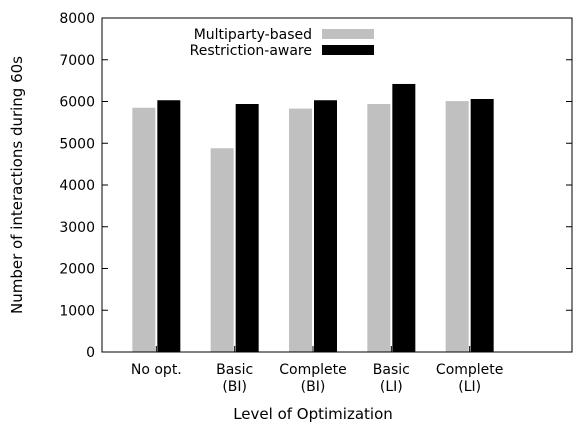 This screenshot has height=426, width=576. Describe the element at coordinates (469, 378) in the screenshot. I see `x-tick-label: Complete (LI)` at that location.